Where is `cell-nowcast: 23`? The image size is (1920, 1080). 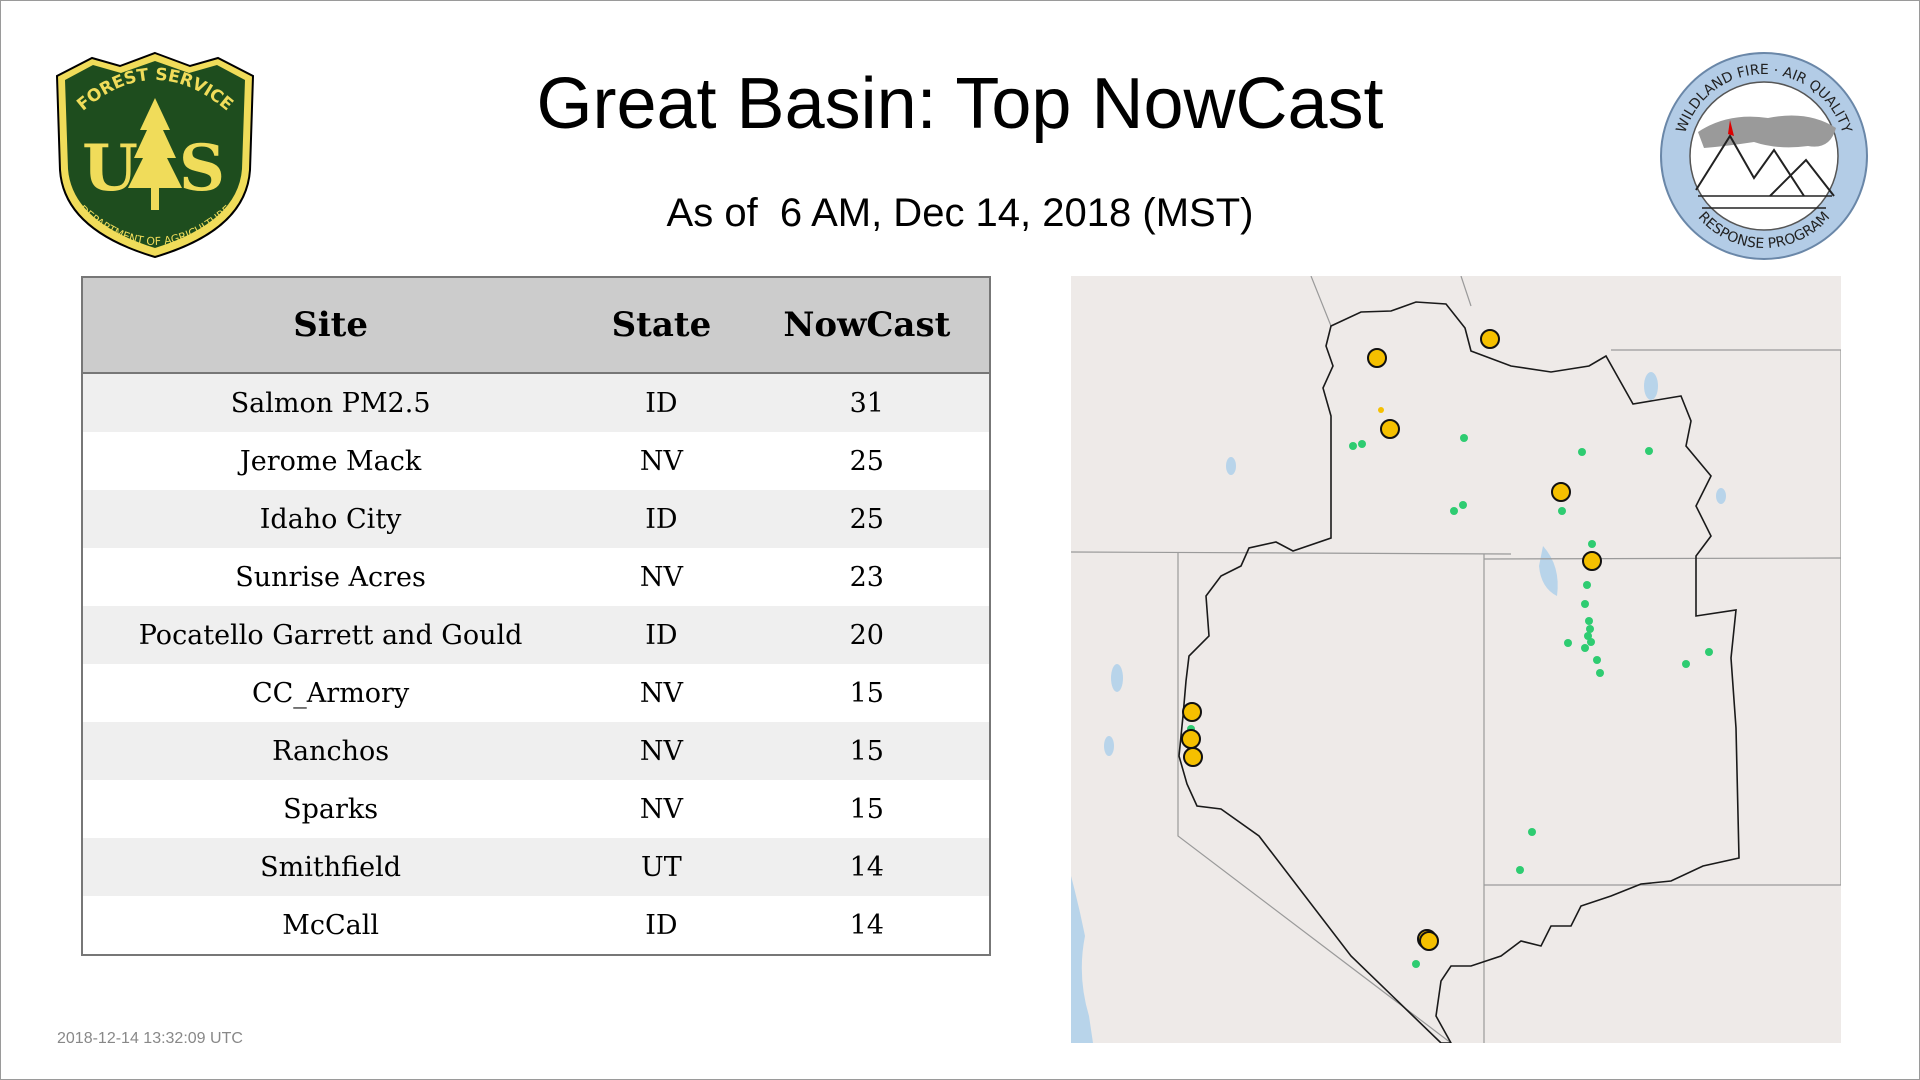 cell-nowcast: 23 is located at coordinates (867, 577).